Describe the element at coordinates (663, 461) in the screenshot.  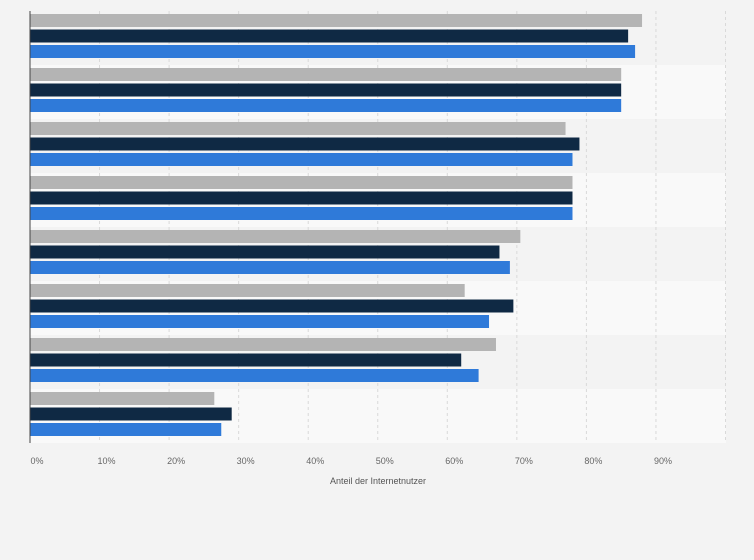
I see `x-tick-label: 90%` at that location.